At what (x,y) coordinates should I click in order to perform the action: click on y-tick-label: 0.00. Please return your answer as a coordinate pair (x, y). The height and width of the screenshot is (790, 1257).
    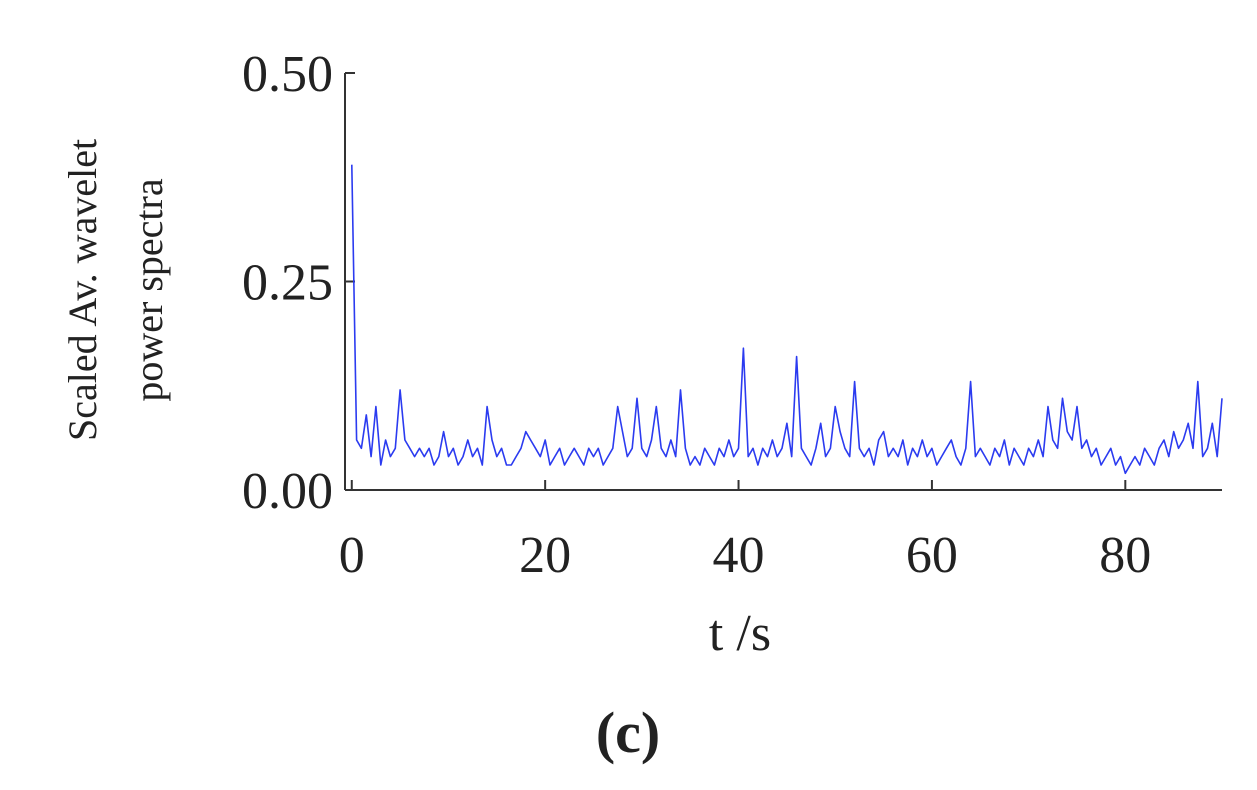
    Looking at the image, I should click on (287, 491).